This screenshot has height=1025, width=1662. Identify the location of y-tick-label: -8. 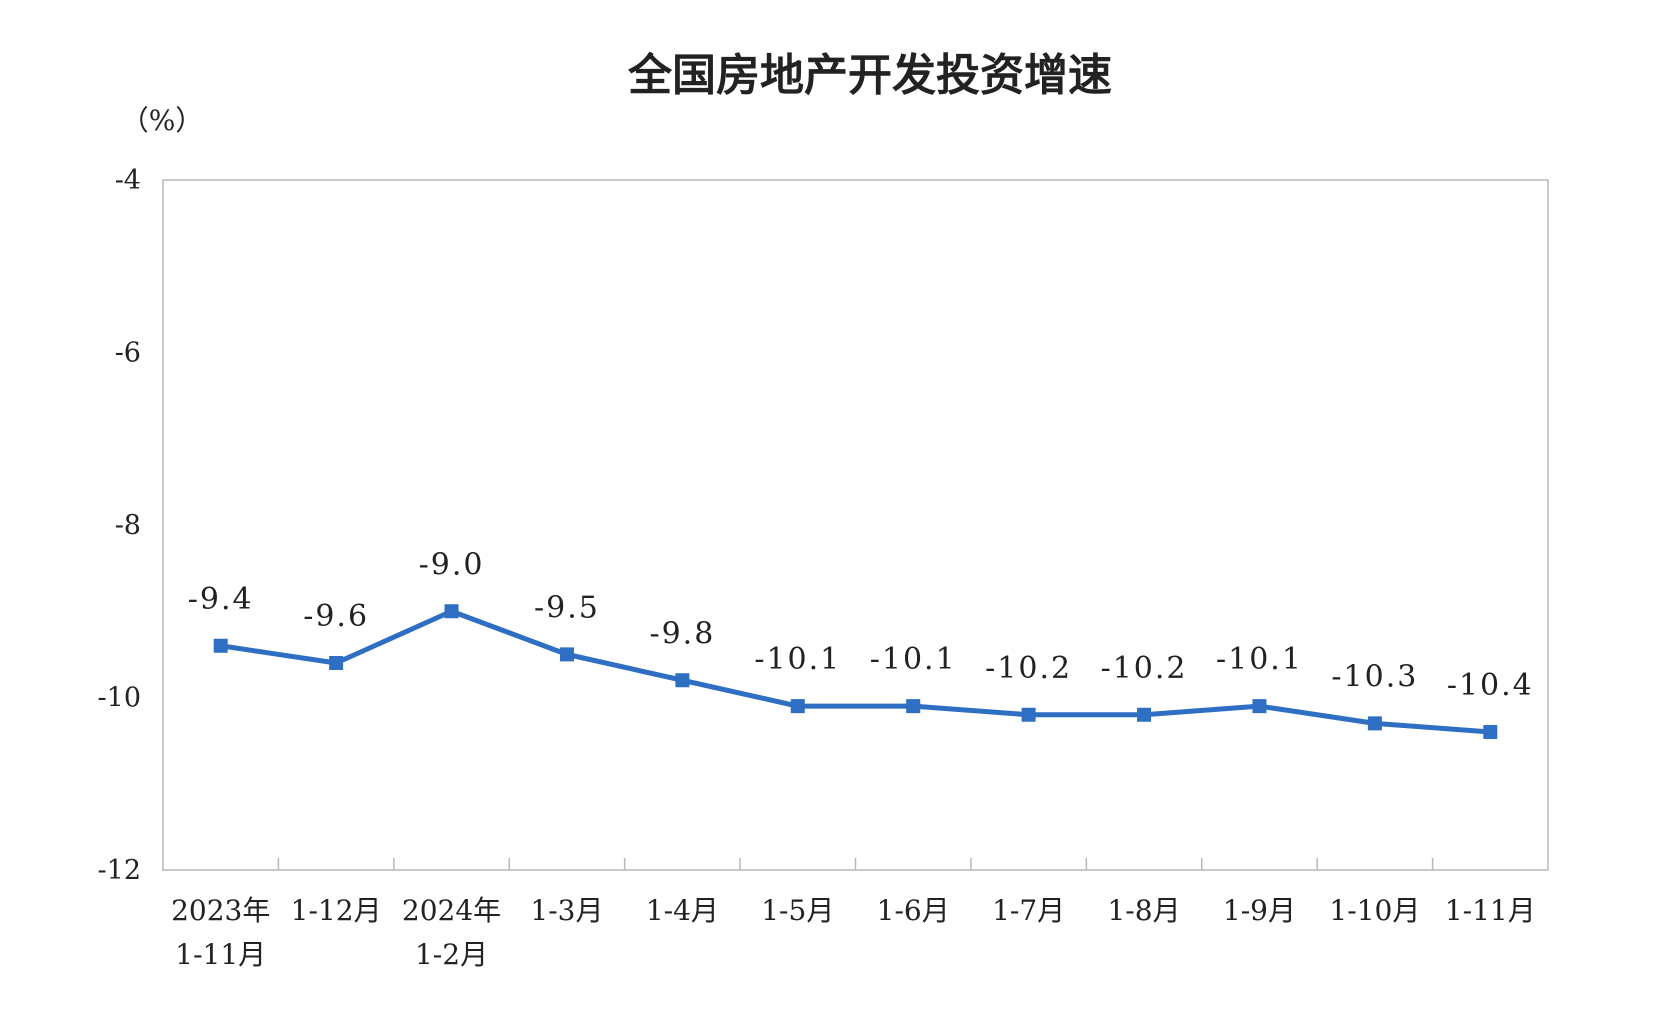
(128, 525).